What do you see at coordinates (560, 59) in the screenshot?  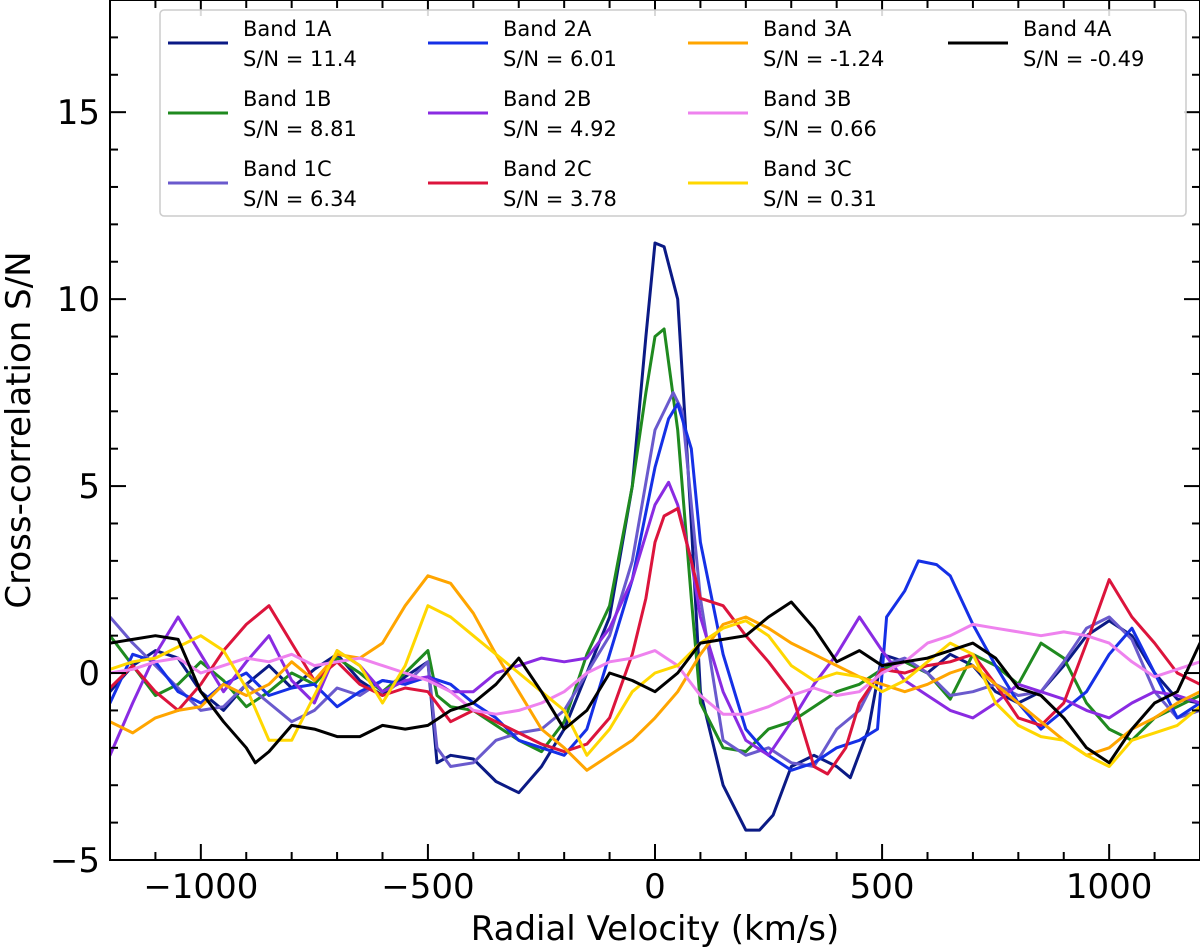 I see `legend-sn-band-2a: S/N = 6.01` at bounding box center [560, 59].